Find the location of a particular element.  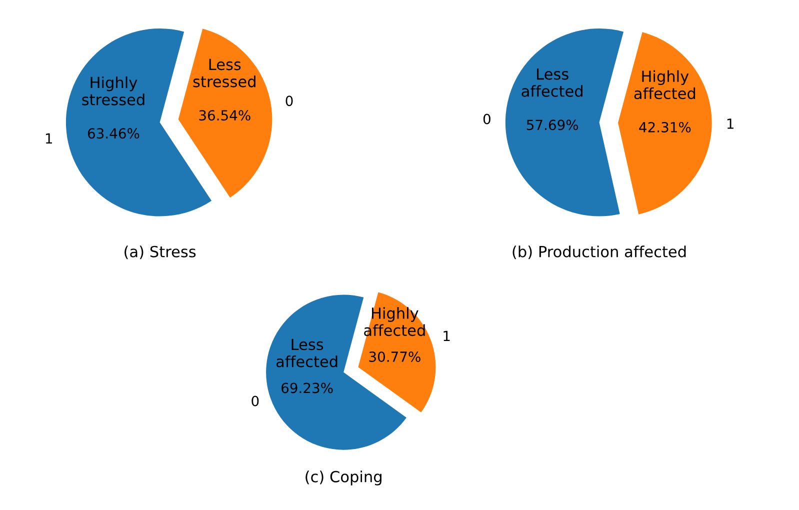

text: (a) Stress is located at coordinates (160, 253).